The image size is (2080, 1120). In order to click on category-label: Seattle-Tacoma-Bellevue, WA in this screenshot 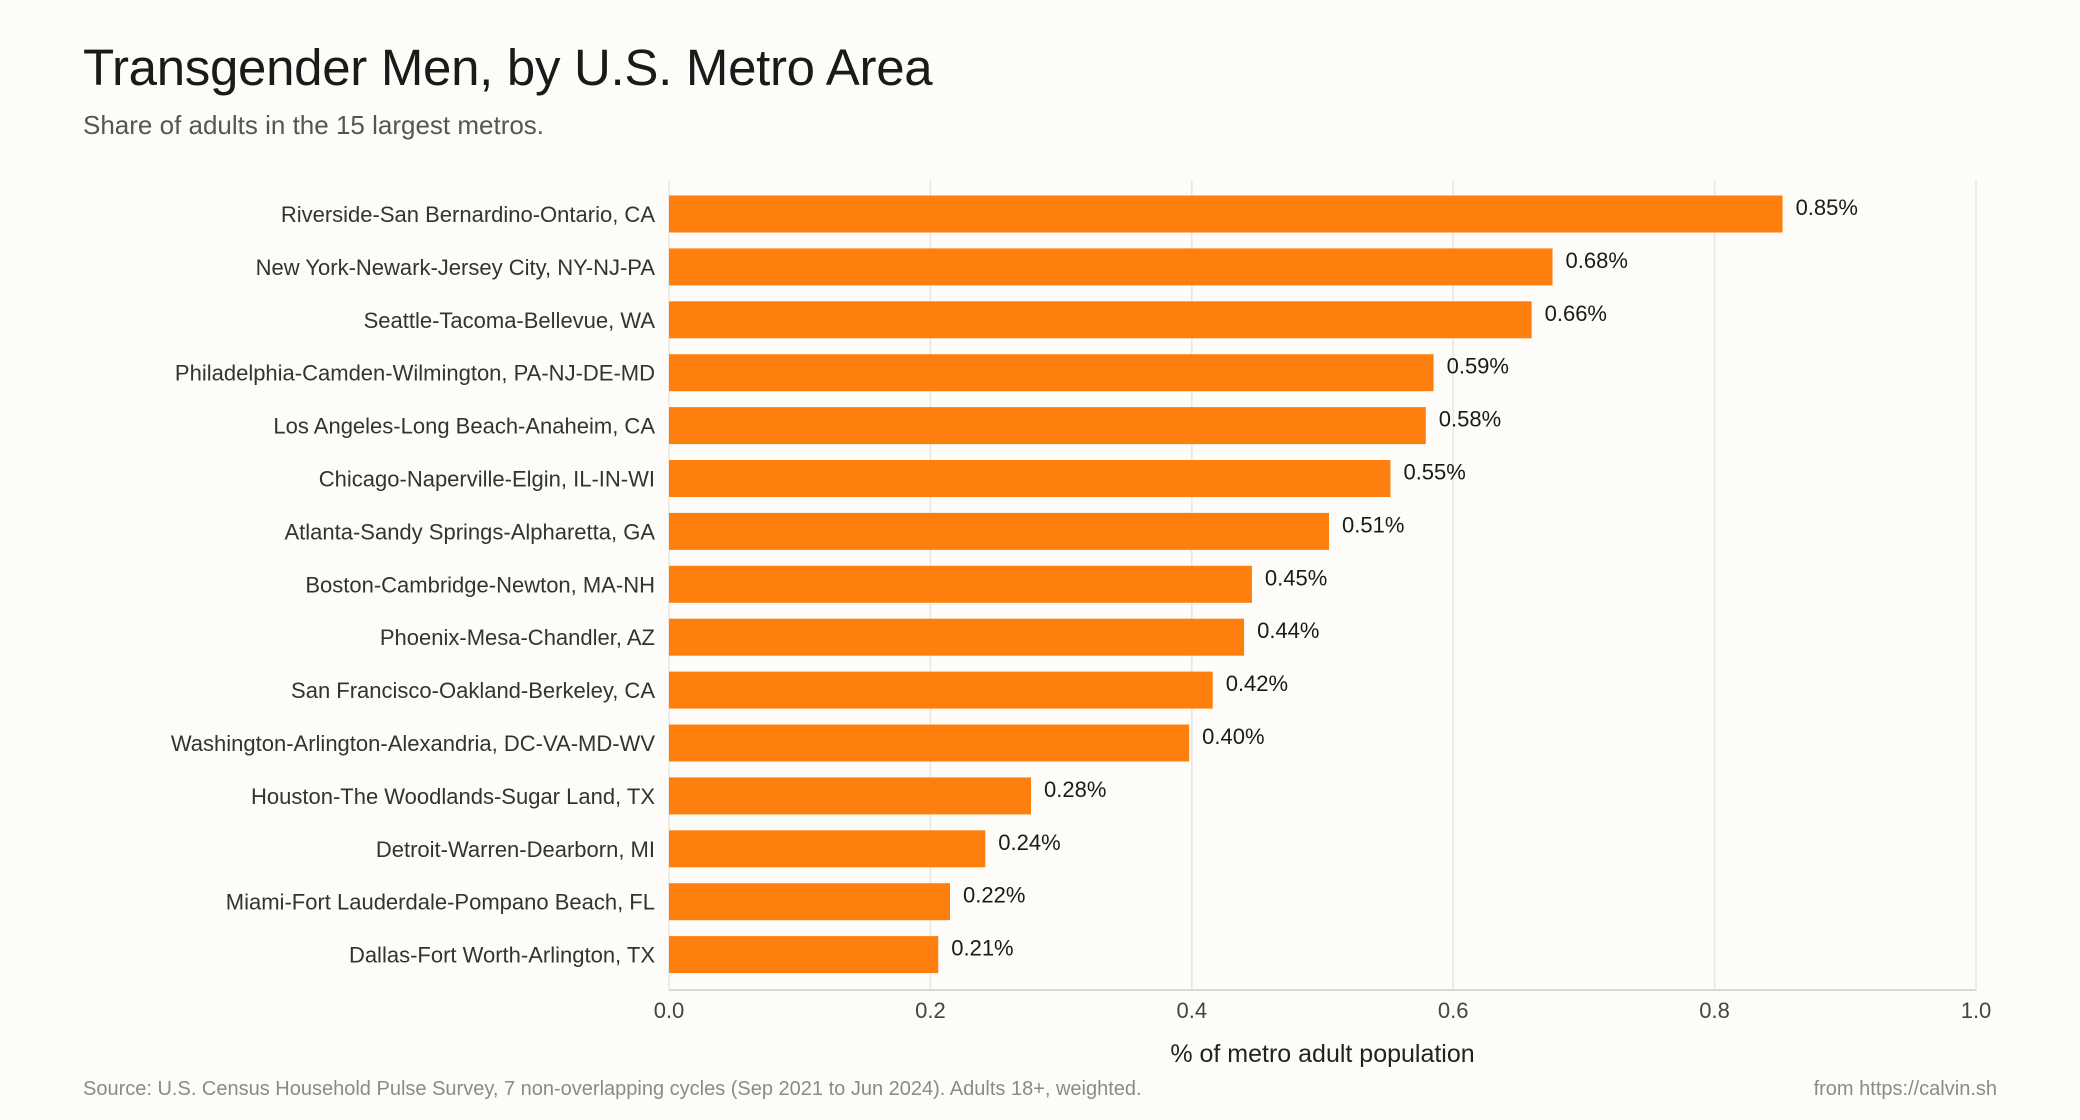, I will do `click(510, 320)`.